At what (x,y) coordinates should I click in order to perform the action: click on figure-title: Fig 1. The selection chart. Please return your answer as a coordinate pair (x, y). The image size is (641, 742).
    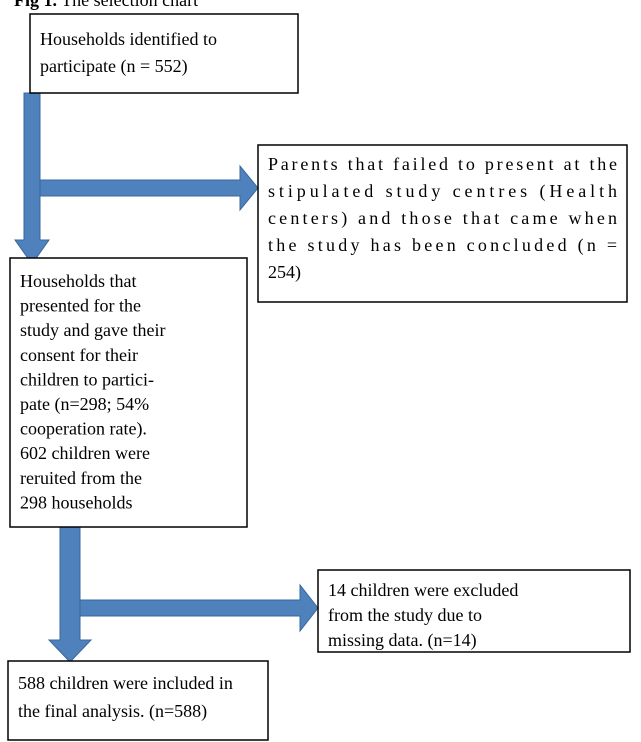
    Looking at the image, I should click on (106, 5).